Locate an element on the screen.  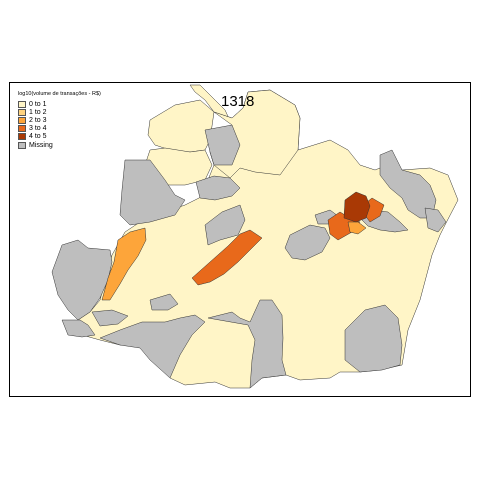
region-missing-center-north is located at coordinates (218, 188).